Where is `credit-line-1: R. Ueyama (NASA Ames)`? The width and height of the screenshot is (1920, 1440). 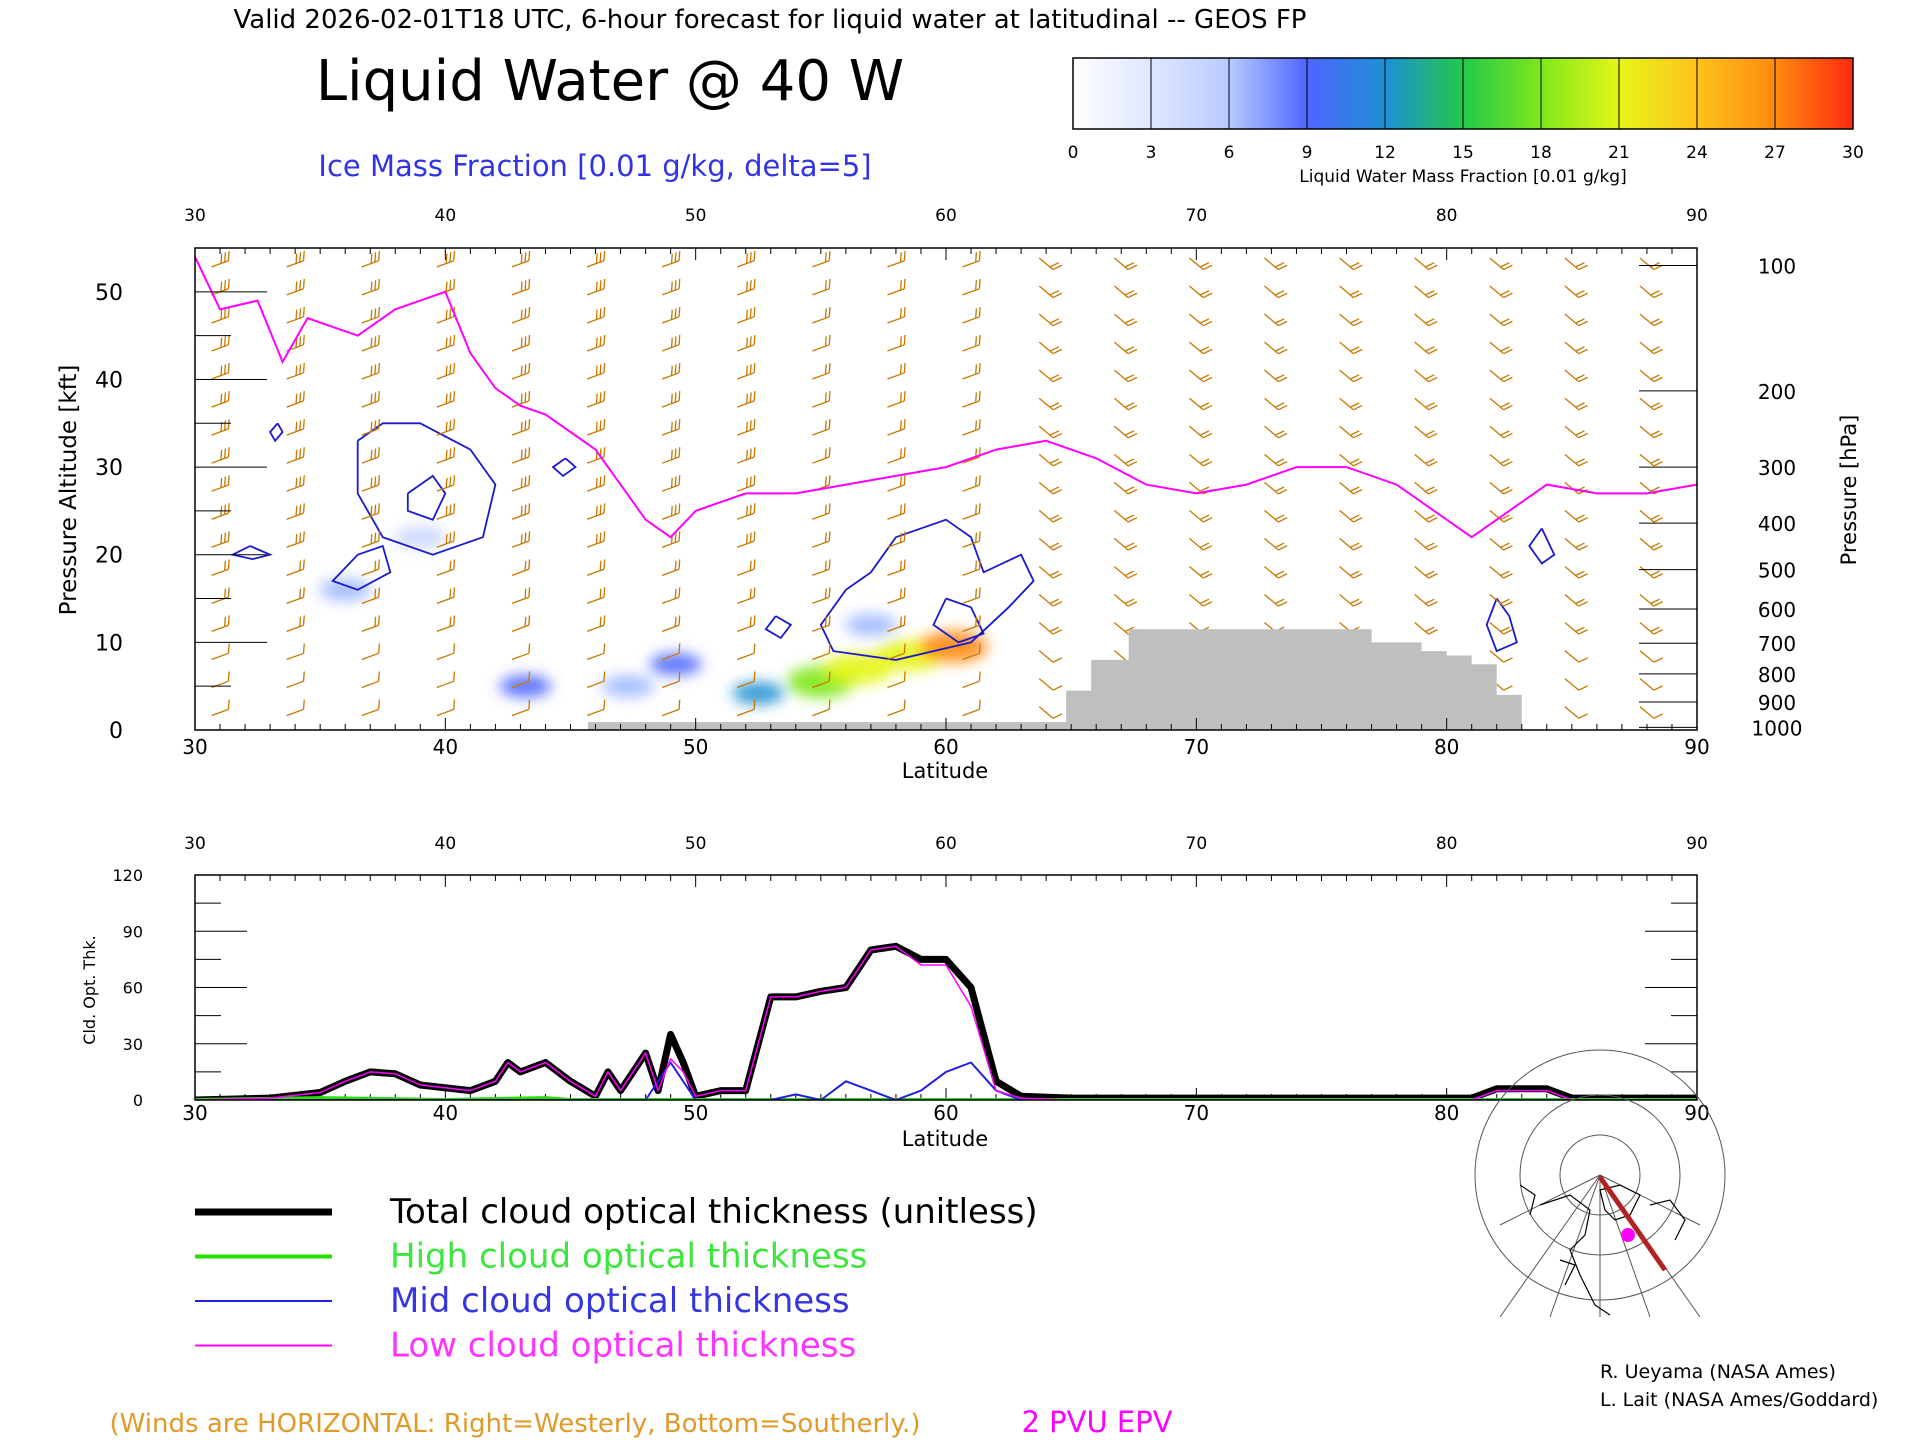
credit-line-1: R. Ueyama (NASA Ames) is located at coordinates (1718, 1372).